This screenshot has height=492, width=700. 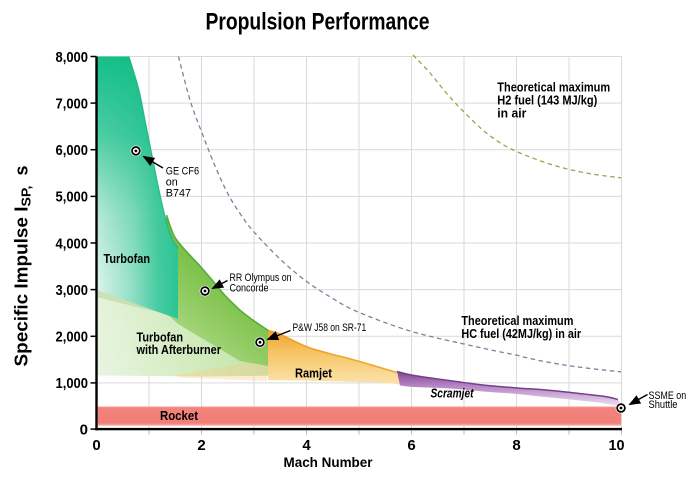 What do you see at coordinates (668, 396) in the screenshot?
I see `svg-text: SSME on` at bounding box center [668, 396].